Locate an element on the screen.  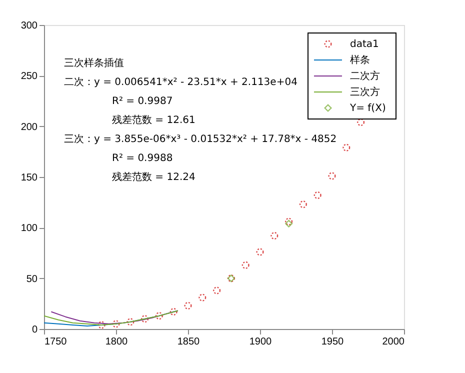
annotation: 三次样条插值 is located at coordinates (94, 63).